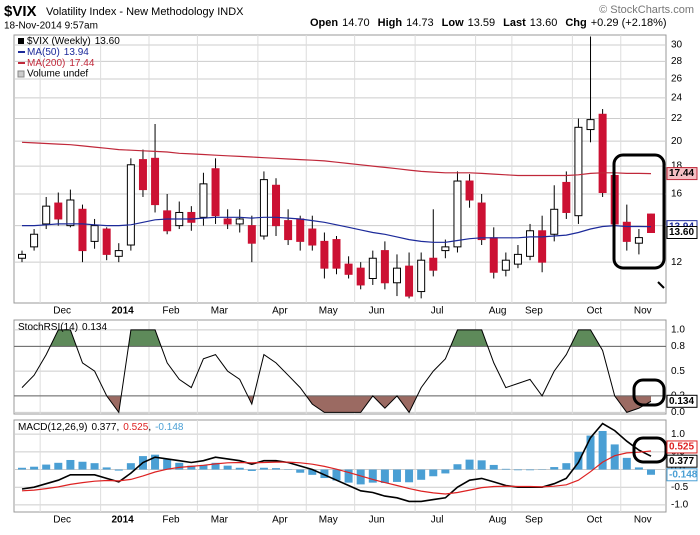 The height and width of the screenshot is (535, 700). What do you see at coordinates (21, 41) in the screenshot?
I see `legend-swatch` at bounding box center [21, 41].